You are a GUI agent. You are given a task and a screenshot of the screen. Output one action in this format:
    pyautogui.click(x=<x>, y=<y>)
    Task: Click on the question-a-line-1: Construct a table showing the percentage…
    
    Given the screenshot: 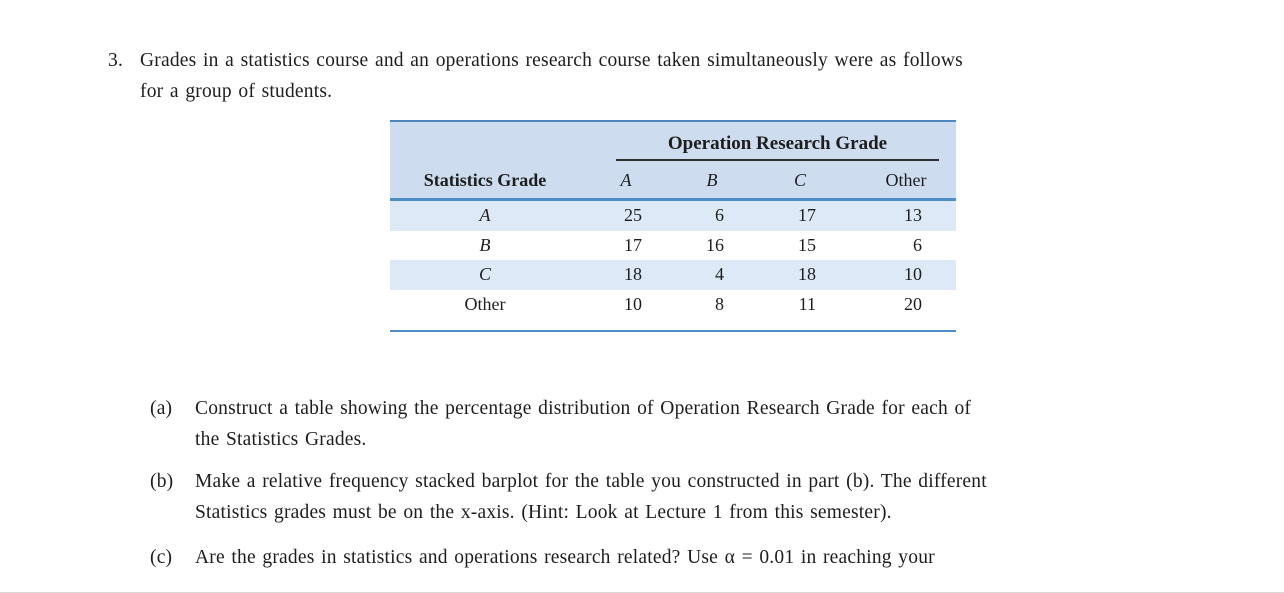 What is the action you would take?
    pyautogui.click(x=583, y=408)
    